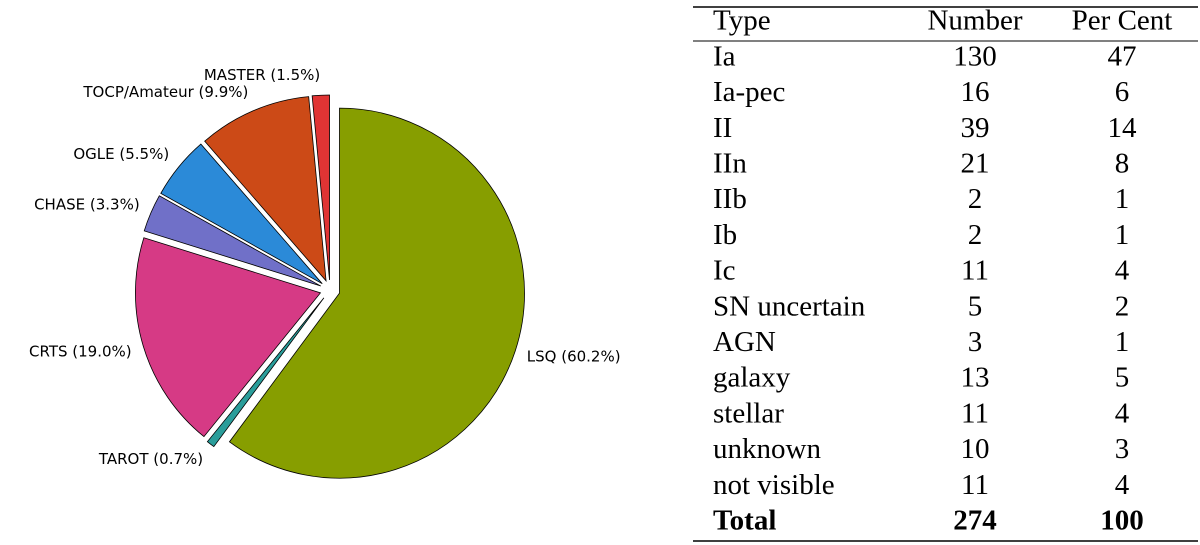  What do you see at coordinates (722, 128) in the screenshot?
I see `table-cell: II` at bounding box center [722, 128].